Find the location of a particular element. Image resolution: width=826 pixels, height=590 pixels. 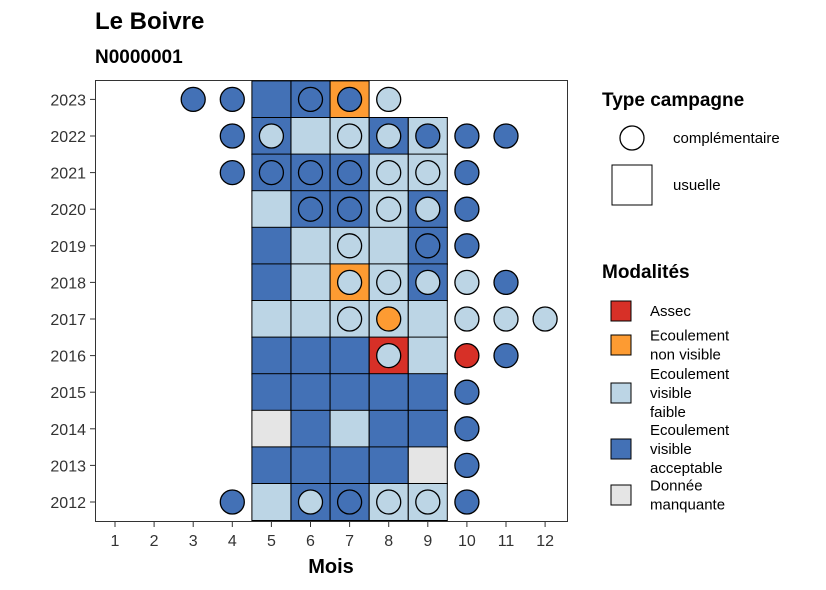

legend-modalite-label: Donnée manquante is located at coordinates (687, 496).